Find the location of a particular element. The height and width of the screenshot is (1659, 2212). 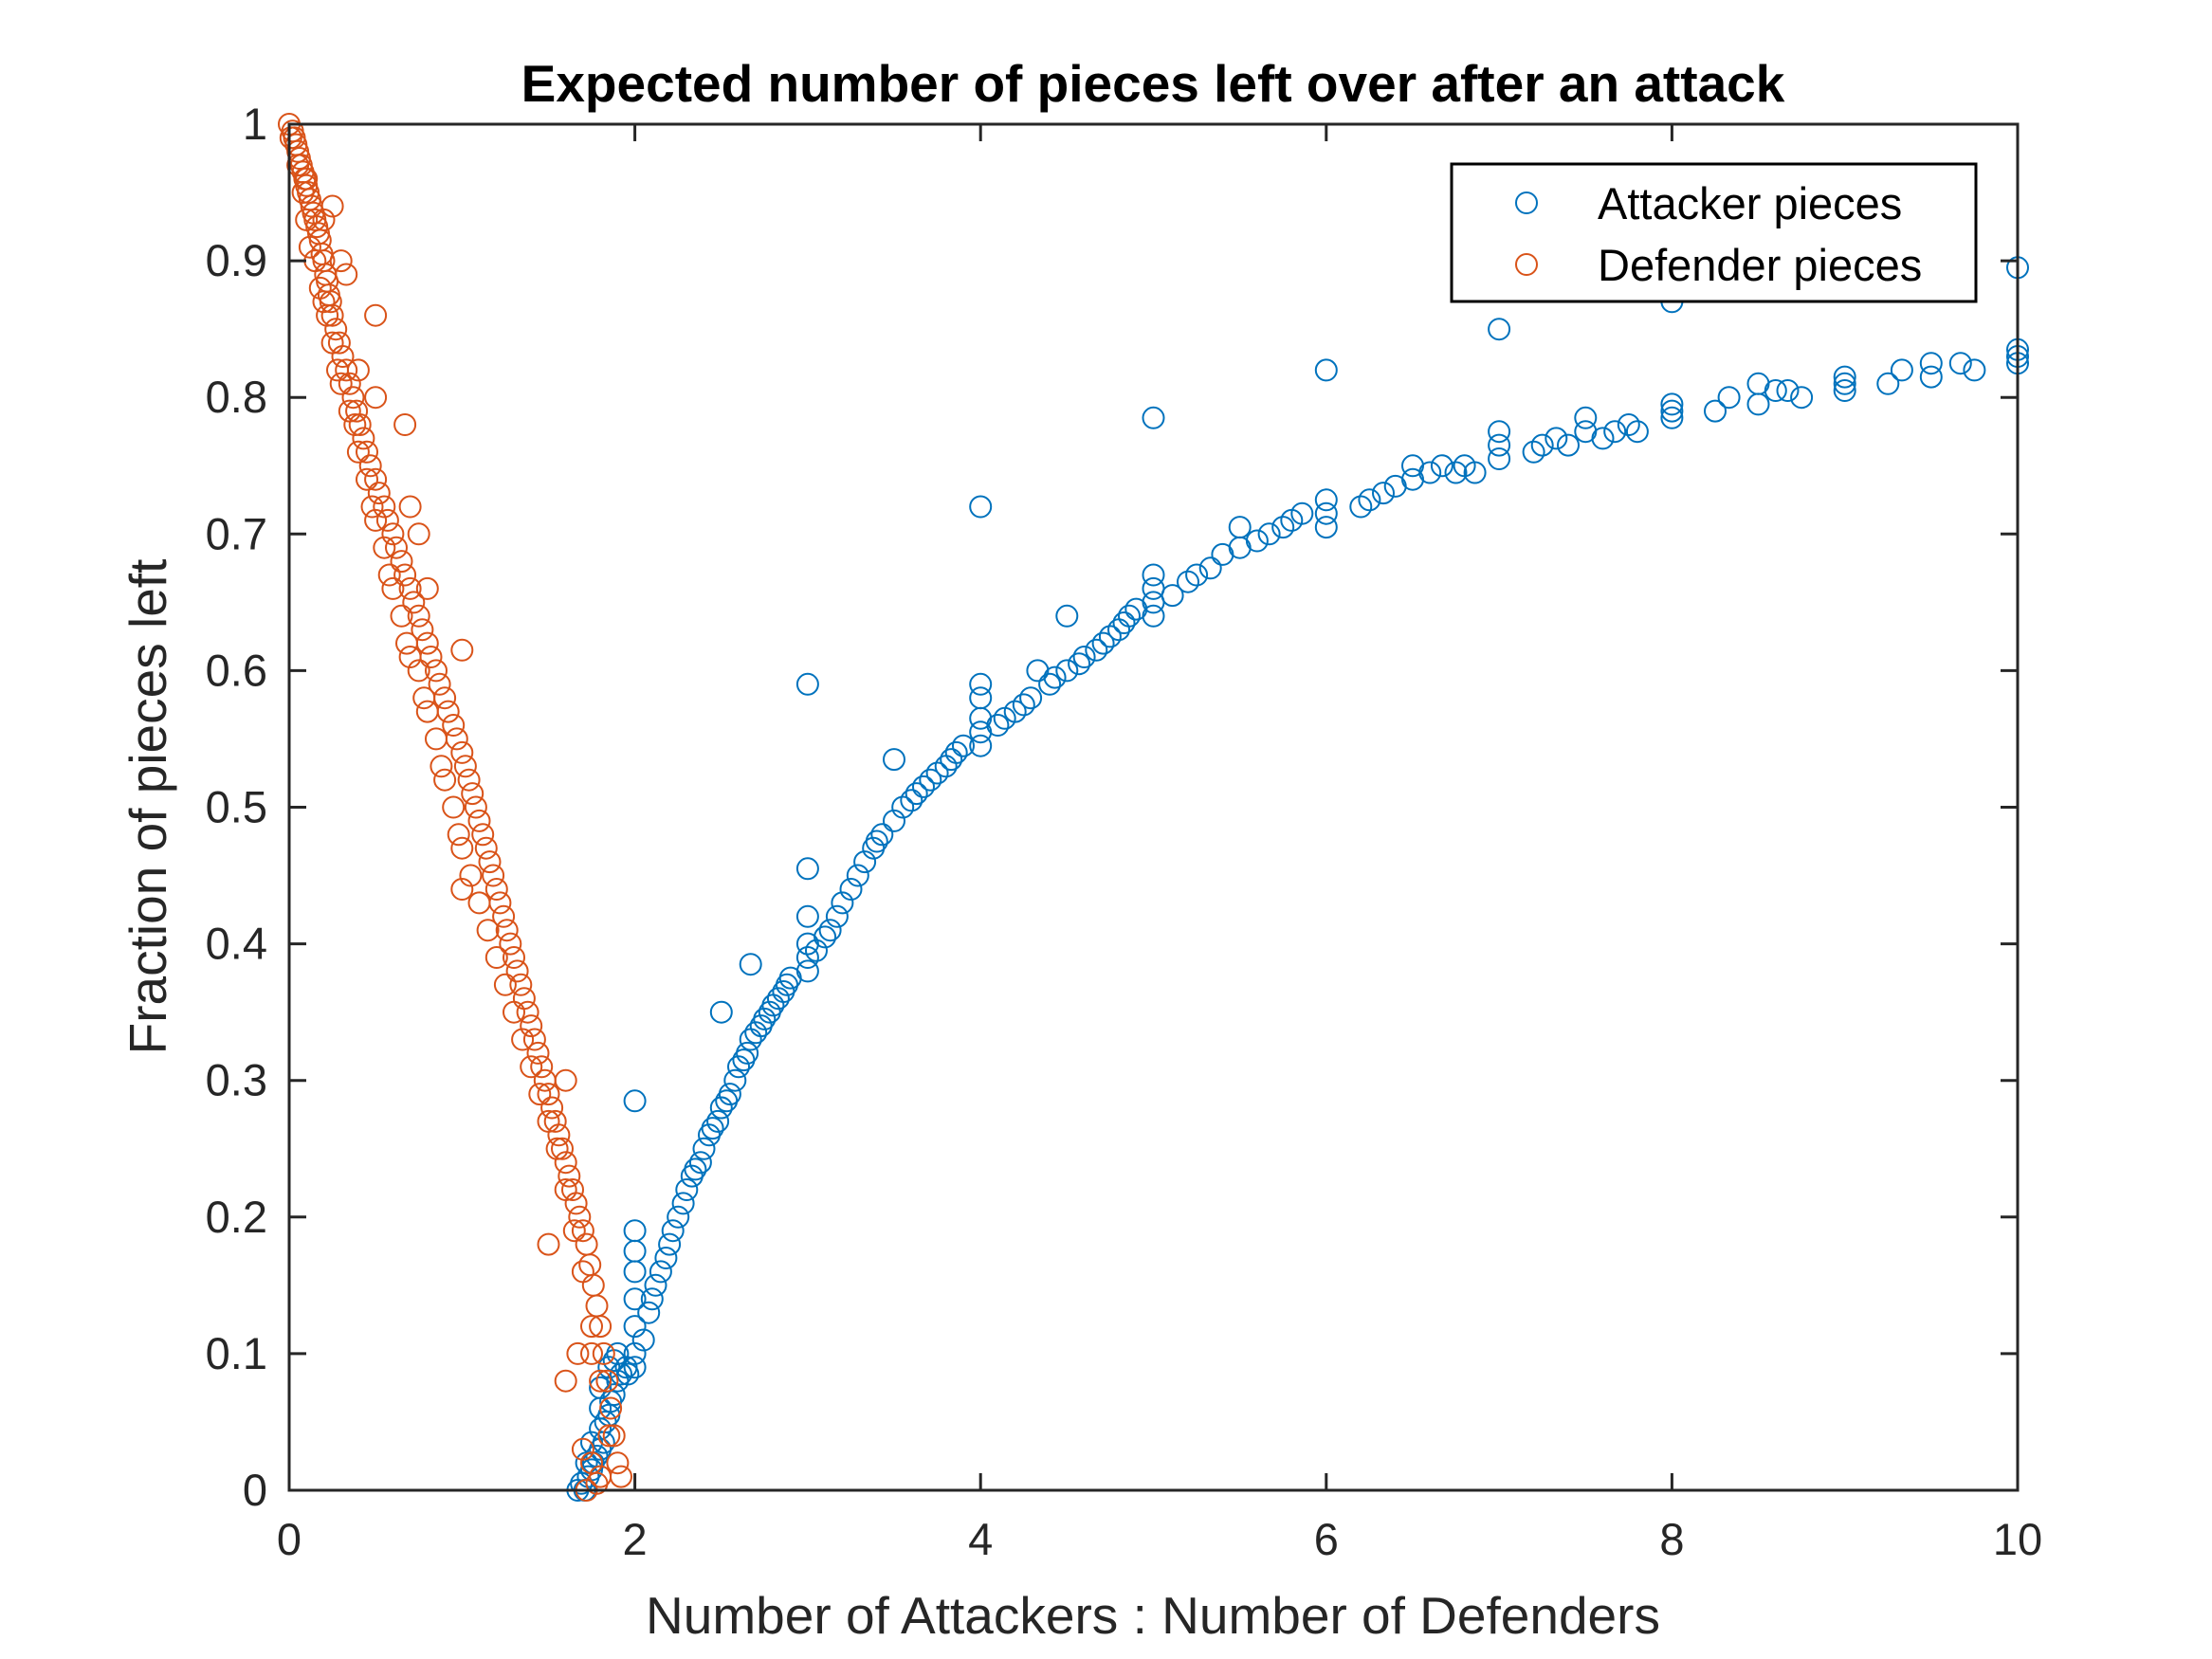

y-tick-label: 0.6 is located at coordinates (236, 670).